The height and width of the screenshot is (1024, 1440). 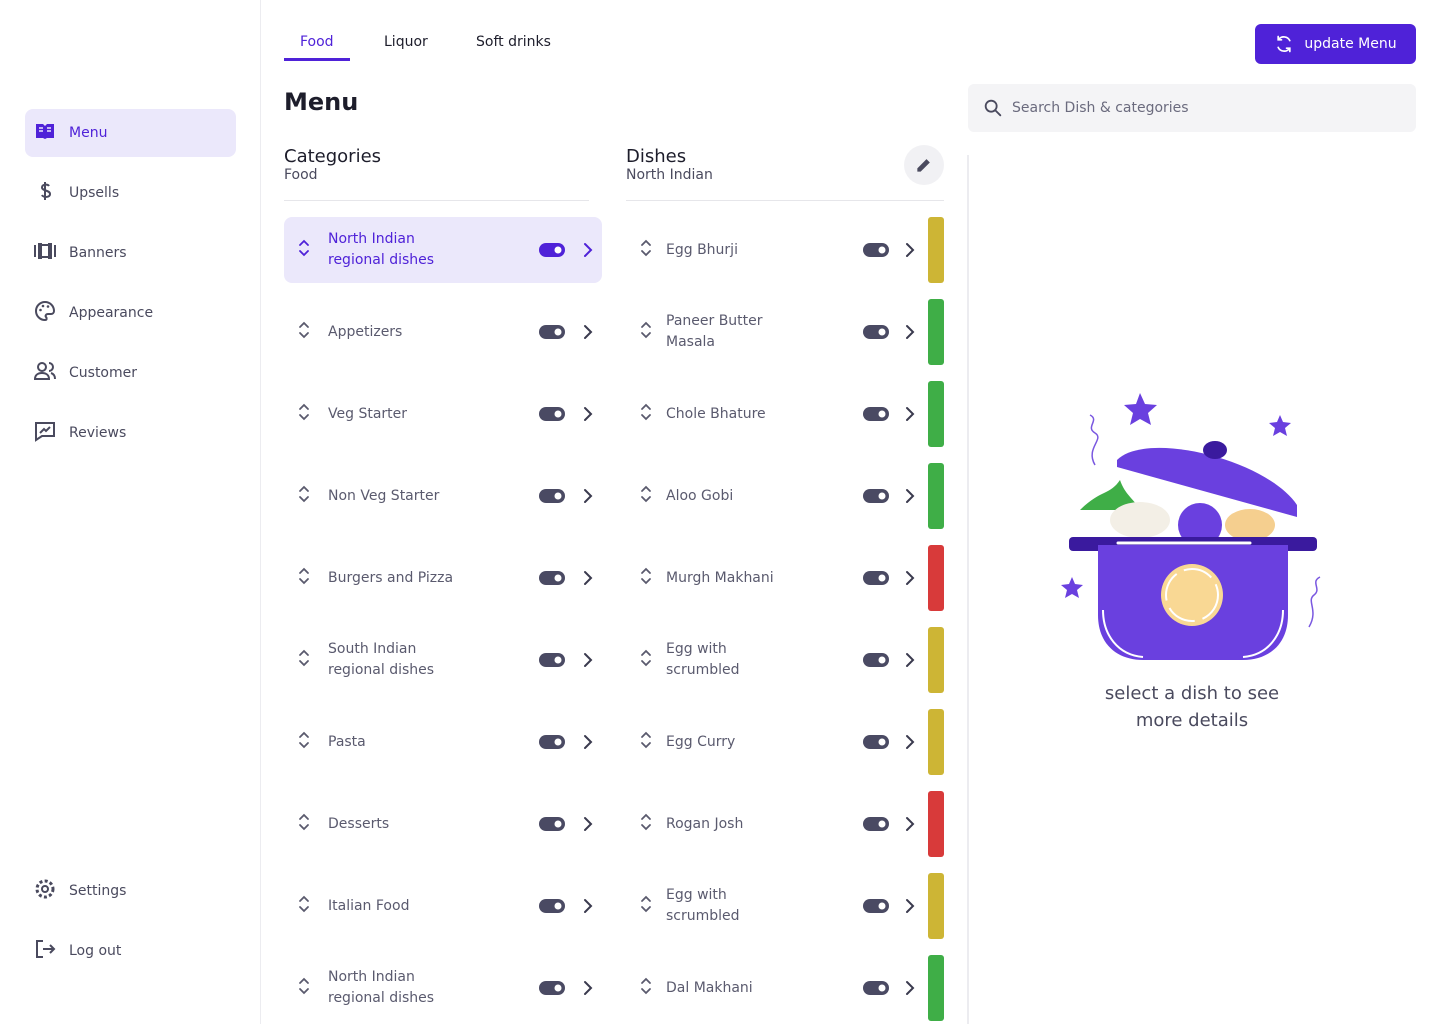 I want to click on nav-item: Settings, so click(x=130, y=891).